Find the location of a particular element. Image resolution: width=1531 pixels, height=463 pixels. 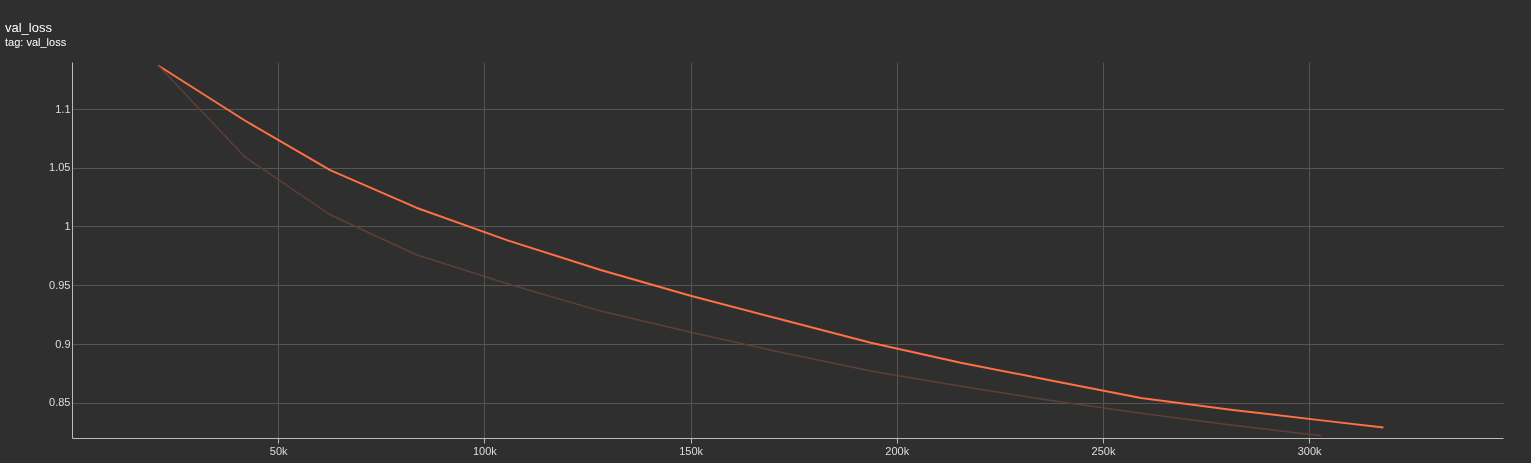

chart-title: val_loss is located at coordinates (29, 27).